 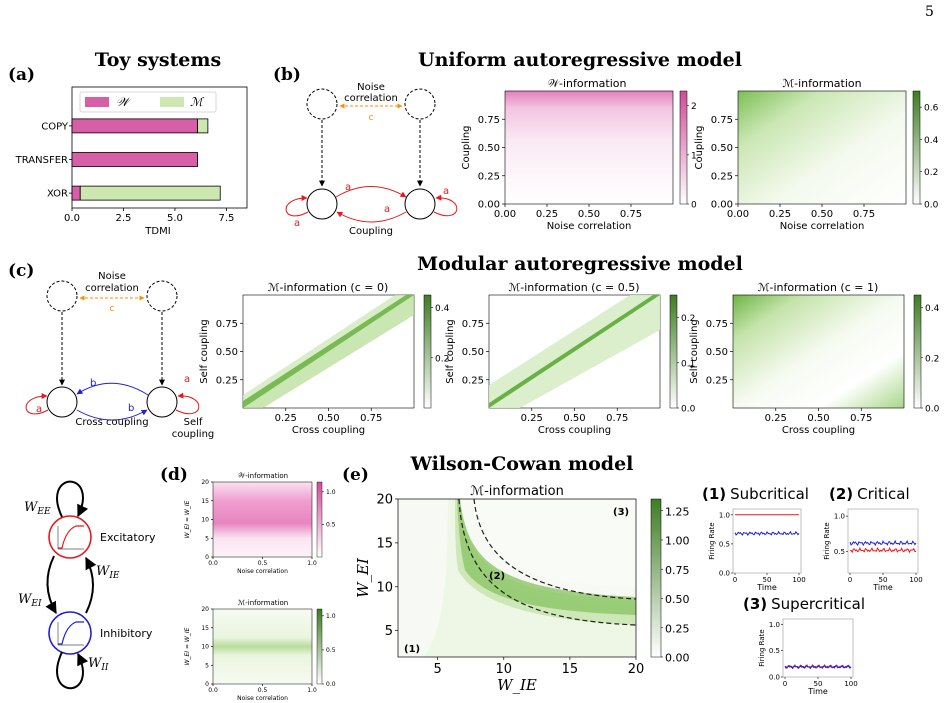 I want to click on x-axis-label: Noise correlation, so click(x=589, y=226).